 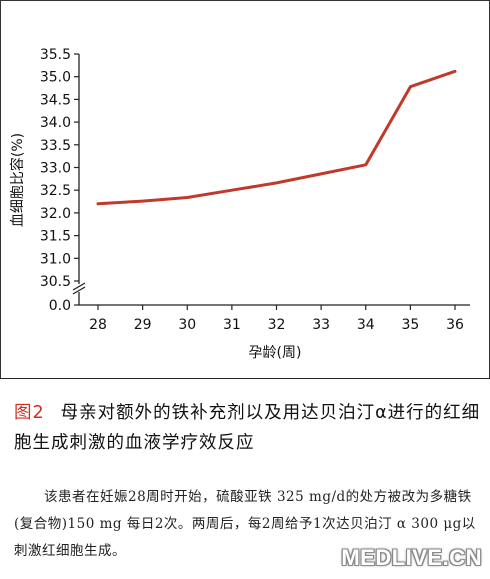 I want to click on watermark-logo: MEDLIVE.CN, so click(x=411, y=557).